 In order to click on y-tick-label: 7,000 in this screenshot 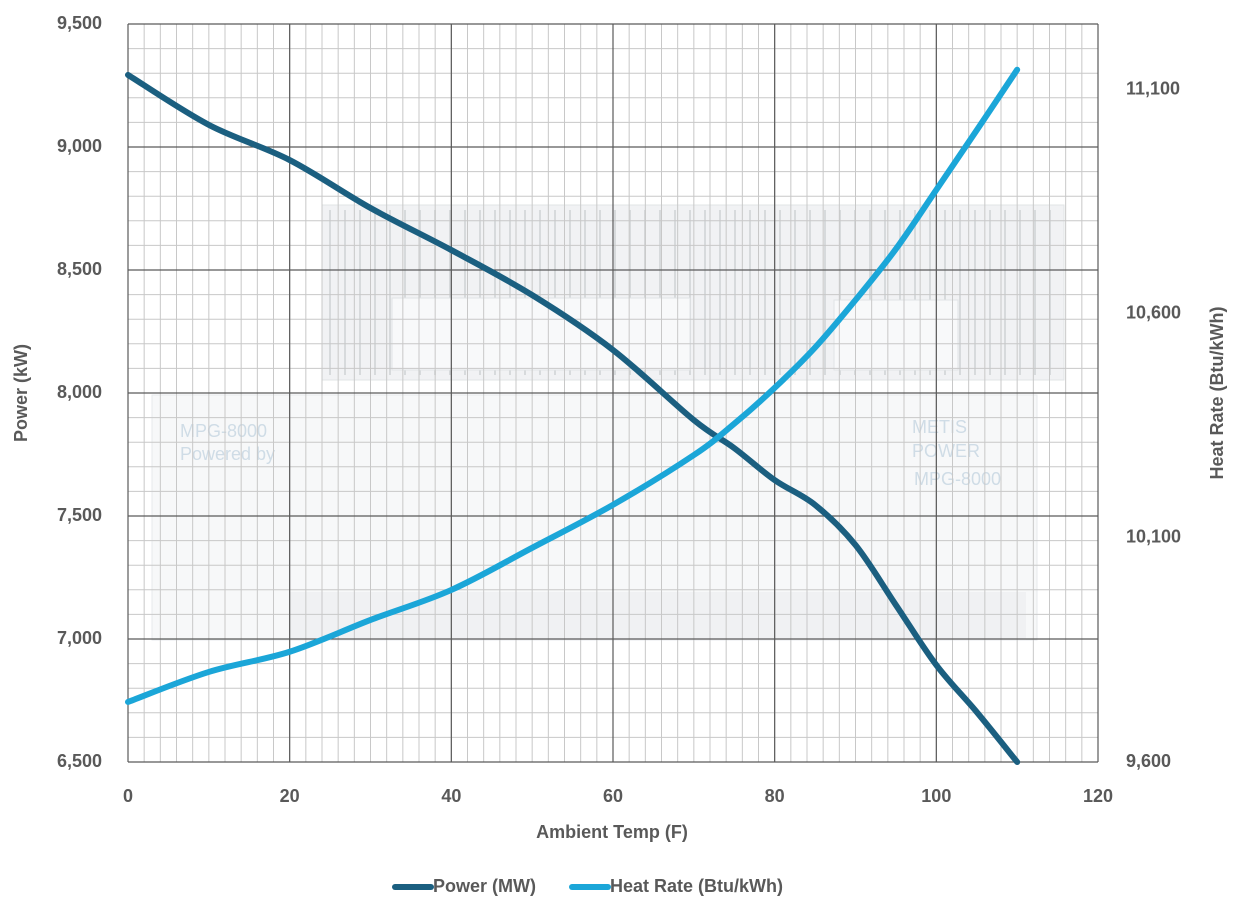, I will do `click(79, 638)`.